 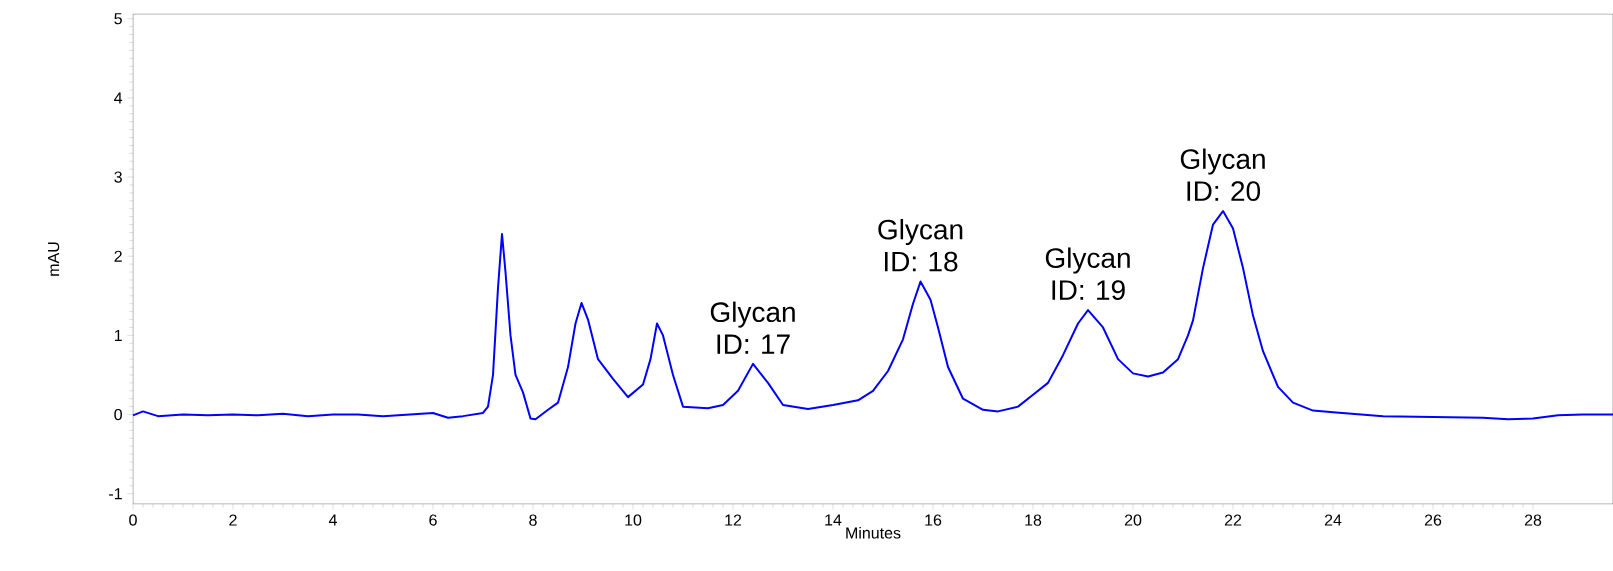 What do you see at coordinates (54, 259) in the screenshot?
I see `y-axis-title: mAU` at bounding box center [54, 259].